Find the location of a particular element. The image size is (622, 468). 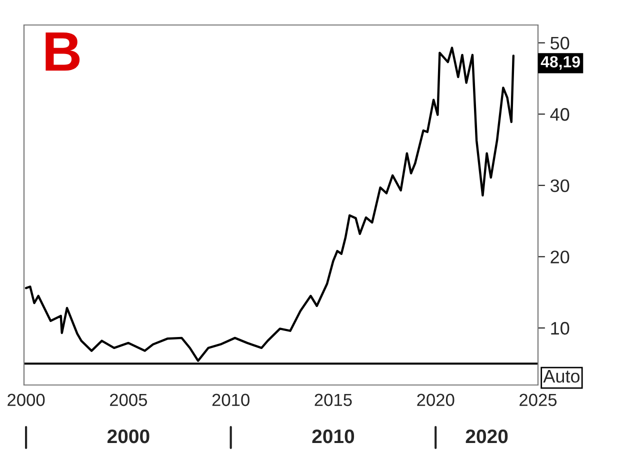

annotation: B is located at coordinates (63, 51).